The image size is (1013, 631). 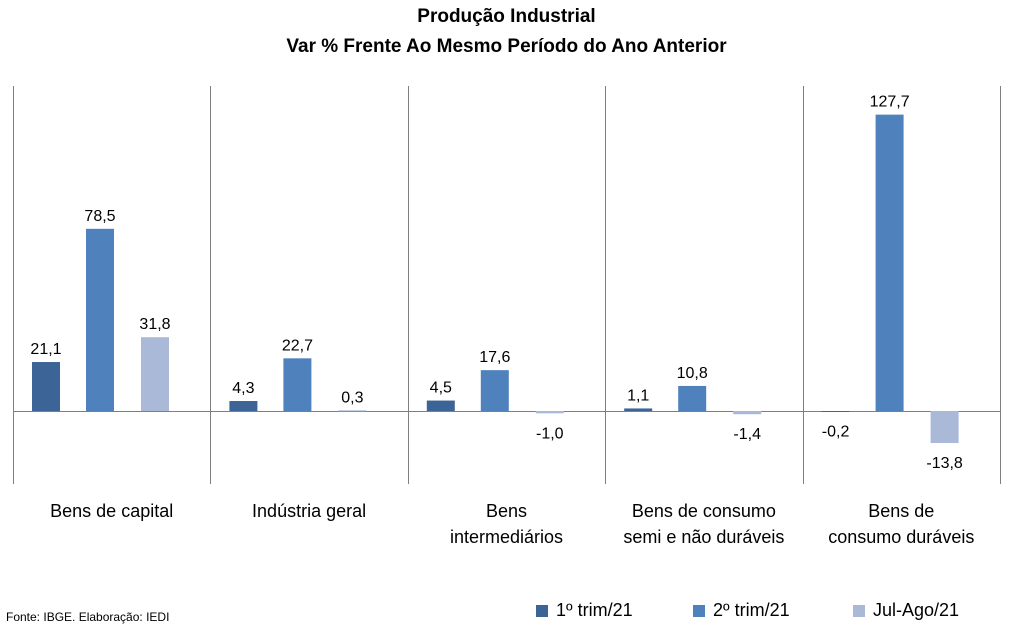 I want to click on category-label: Bens, so click(x=506, y=511).